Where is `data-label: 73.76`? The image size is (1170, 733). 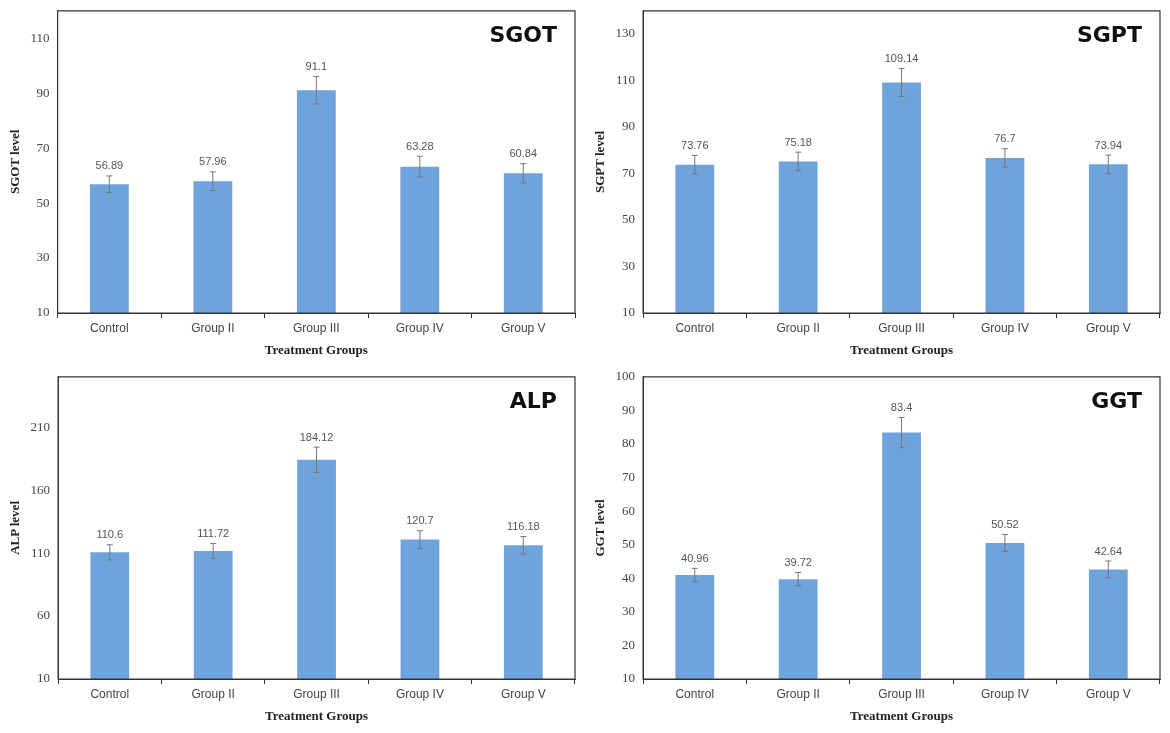
data-label: 73.76 is located at coordinates (695, 145).